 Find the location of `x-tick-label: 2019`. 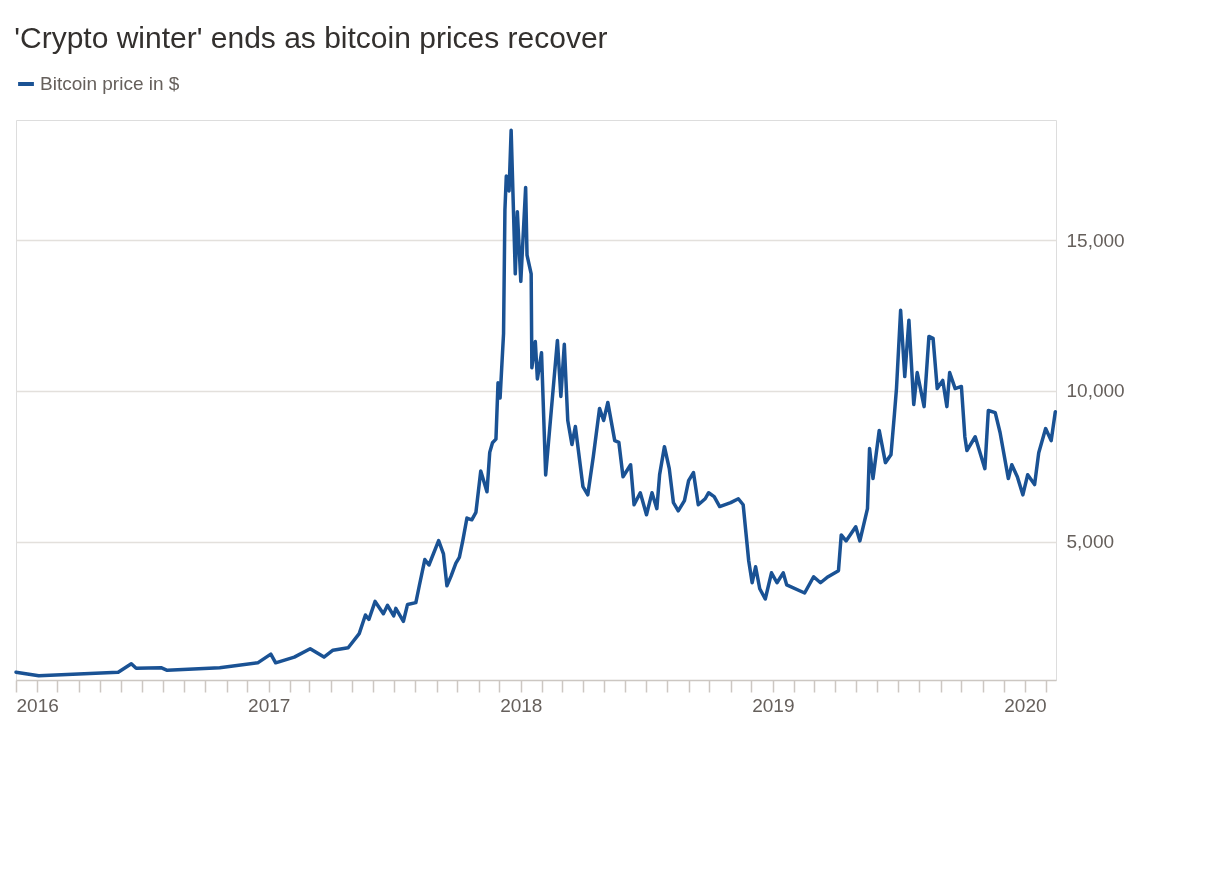

x-tick-label: 2019 is located at coordinates (773, 705).